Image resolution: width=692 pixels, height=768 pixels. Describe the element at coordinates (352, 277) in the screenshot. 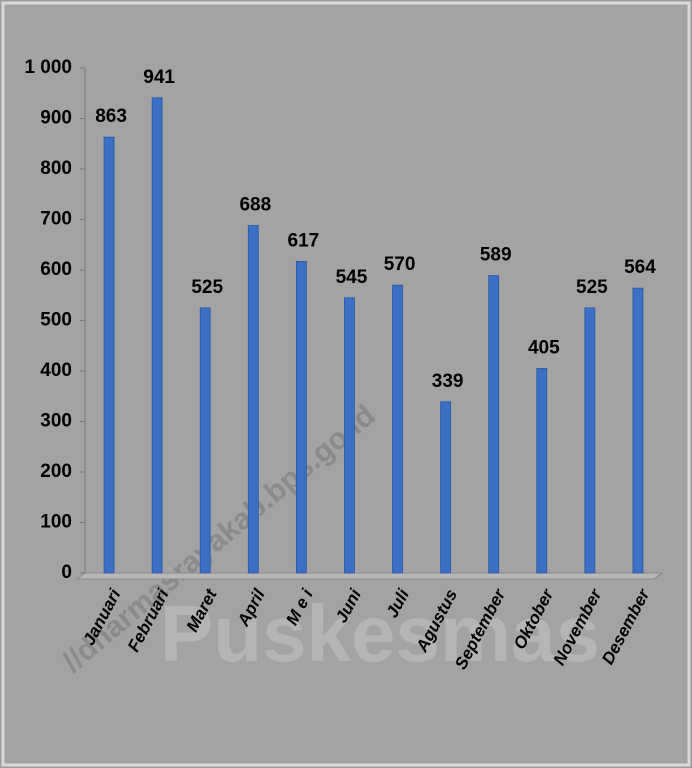

I see `value-label: 545` at that location.